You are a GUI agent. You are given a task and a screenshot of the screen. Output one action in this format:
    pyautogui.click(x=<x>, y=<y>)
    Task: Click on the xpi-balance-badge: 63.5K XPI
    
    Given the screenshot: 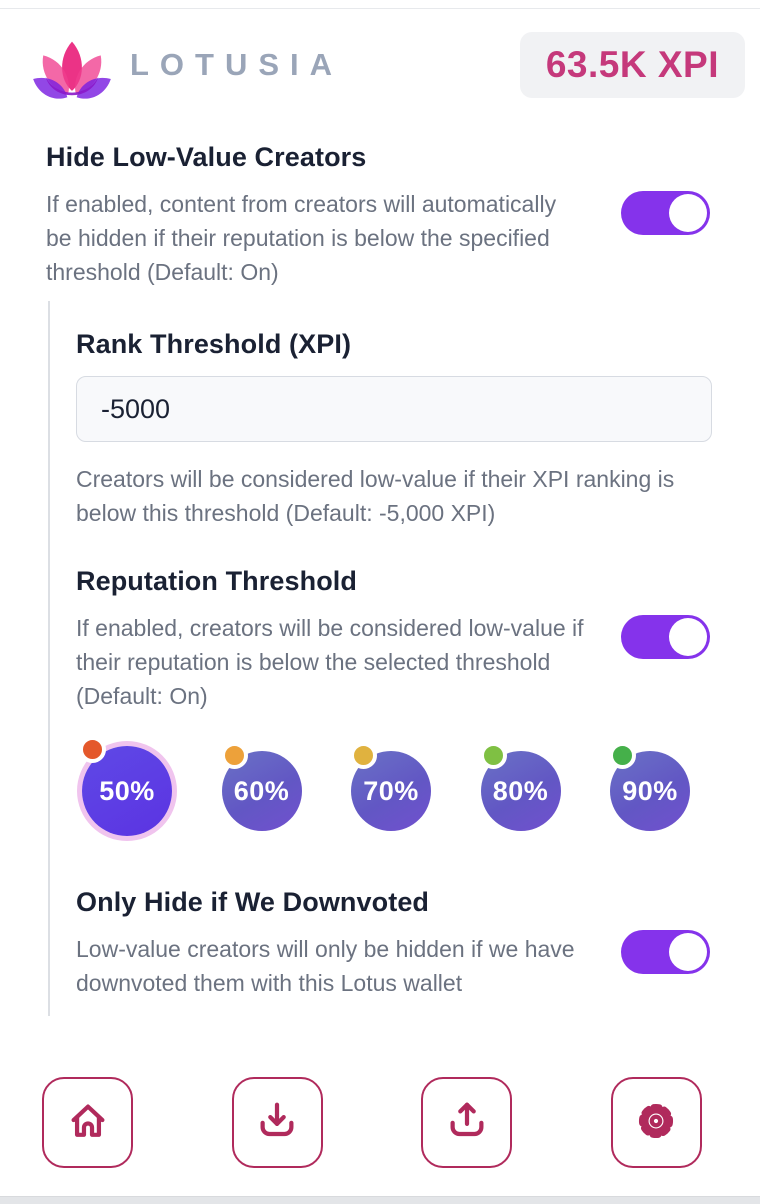 What is the action you would take?
    pyautogui.click(x=632, y=65)
    